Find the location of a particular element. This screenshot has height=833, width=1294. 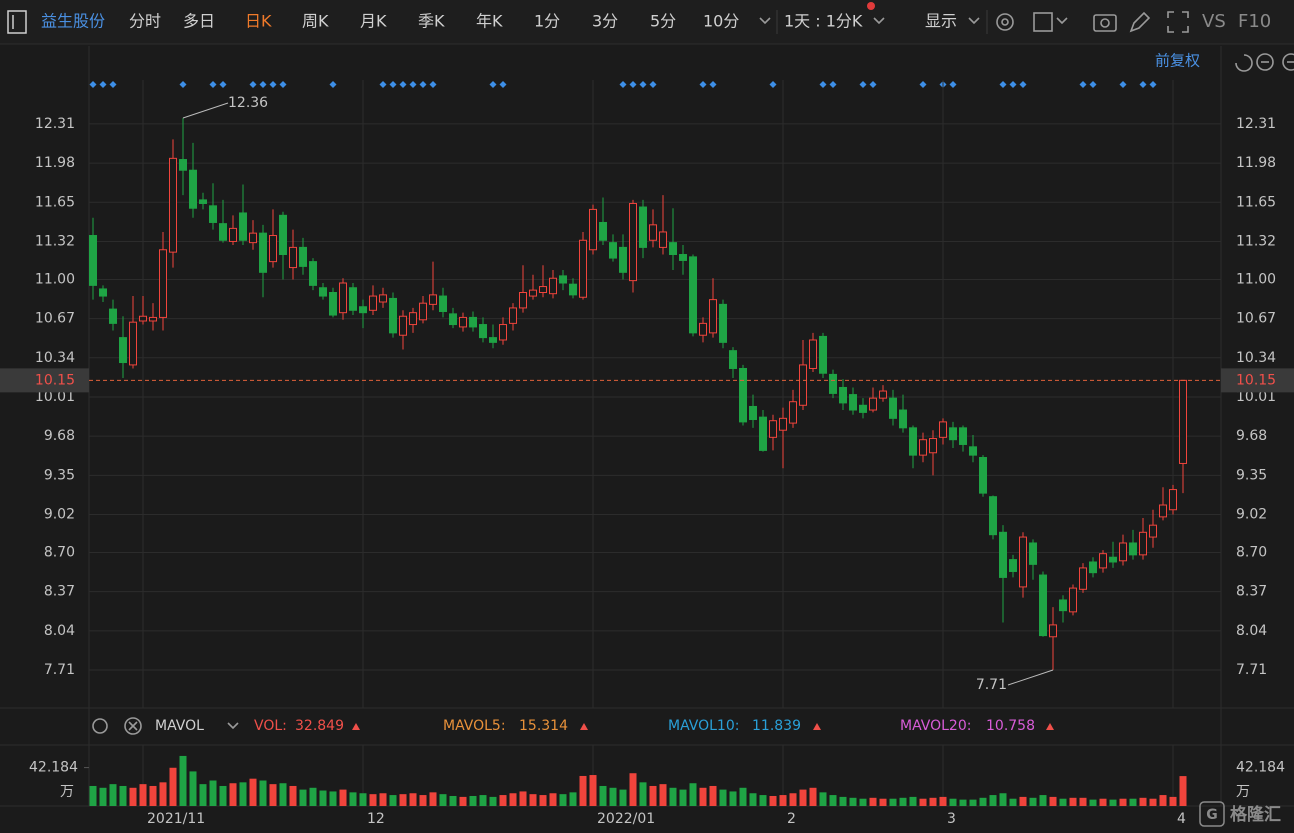

f10-button: F10 is located at coordinates (1254, 21).